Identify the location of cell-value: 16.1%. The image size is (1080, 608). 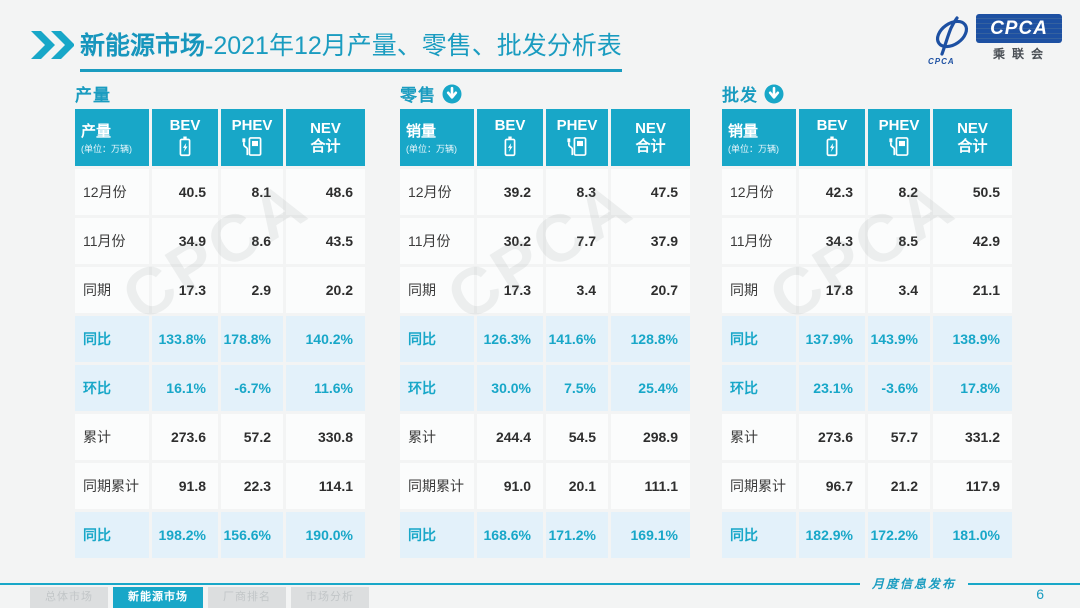
(185, 388).